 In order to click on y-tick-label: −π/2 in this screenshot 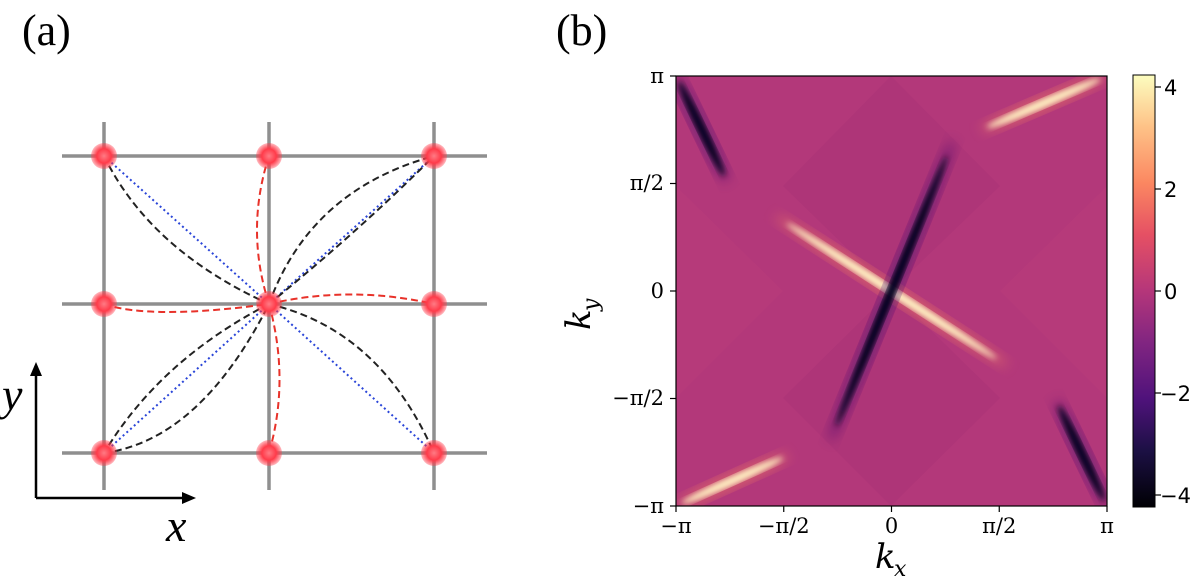, I will do `click(638, 398)`.